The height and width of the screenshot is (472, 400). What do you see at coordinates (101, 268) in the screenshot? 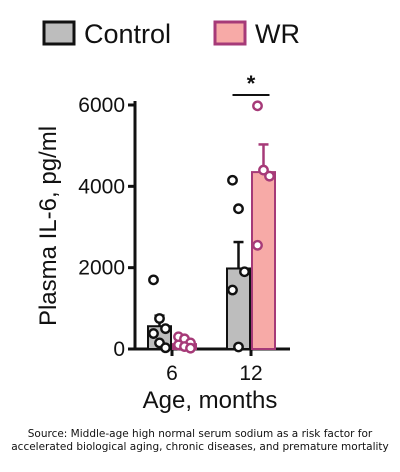
I see `y-tick-label: 2000` at bounding box center [101, 268].